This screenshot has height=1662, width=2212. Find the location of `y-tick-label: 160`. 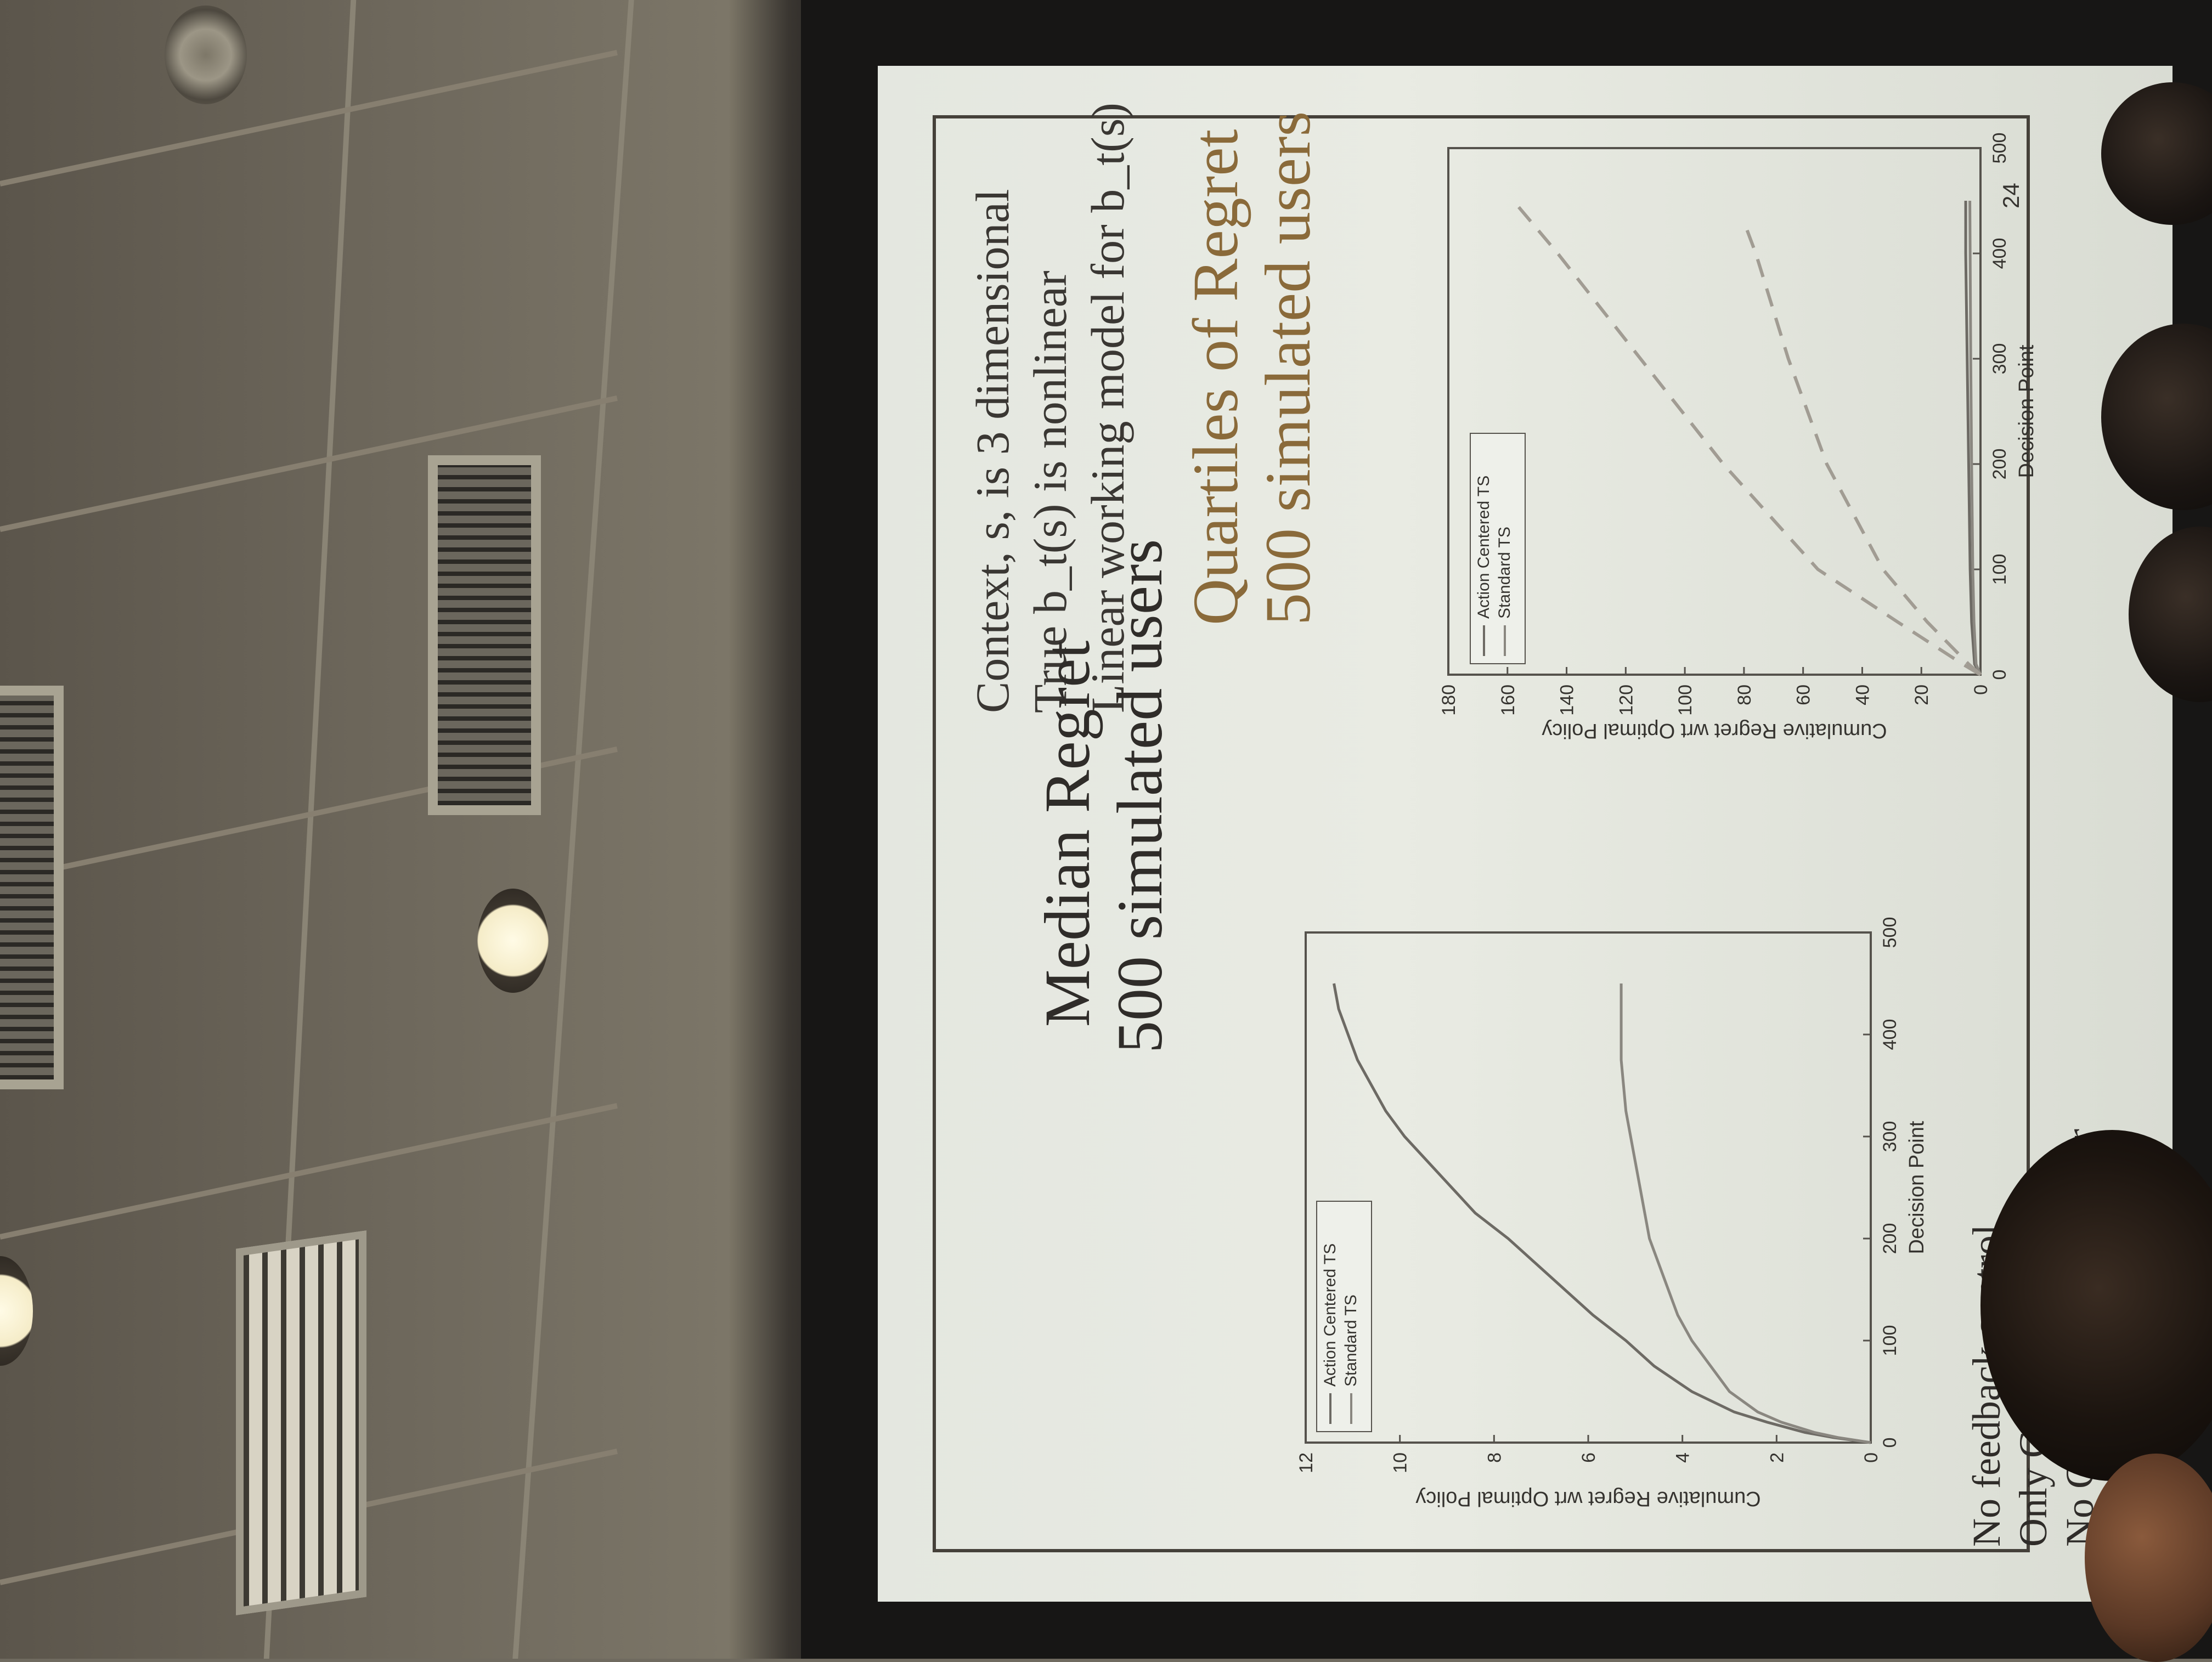

y-tick-label: 160 is located at coordinates (1508, 700).